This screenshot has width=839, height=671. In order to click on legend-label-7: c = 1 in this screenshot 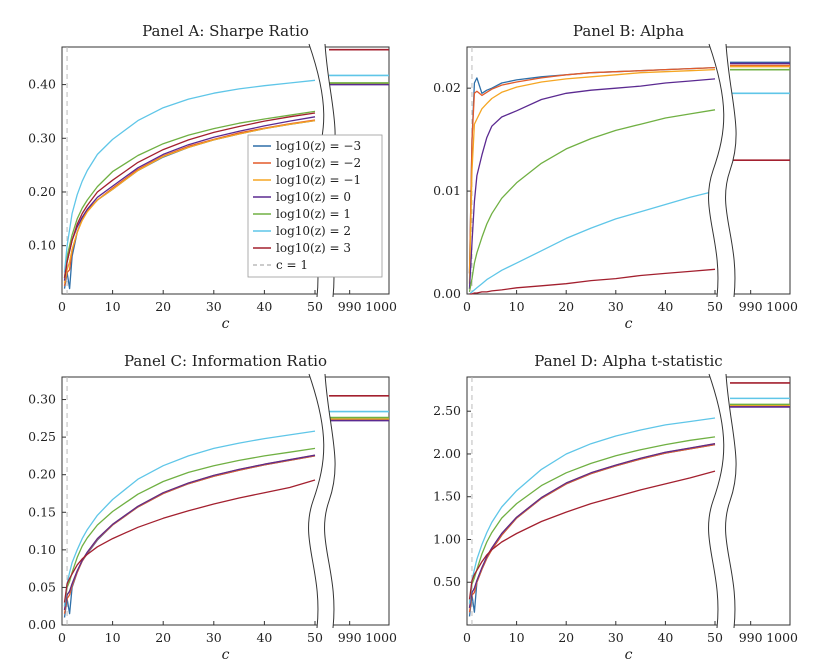, I will do `click(292, 265)`.